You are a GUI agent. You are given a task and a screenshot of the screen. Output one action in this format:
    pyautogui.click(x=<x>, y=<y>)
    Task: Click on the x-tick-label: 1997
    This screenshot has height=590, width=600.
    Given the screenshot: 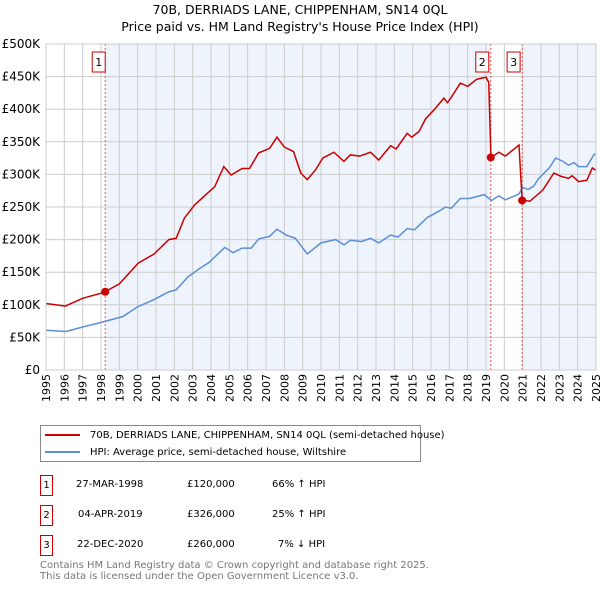 What is the action you would take?
    pyautogui.click(x=83, y=388)
    